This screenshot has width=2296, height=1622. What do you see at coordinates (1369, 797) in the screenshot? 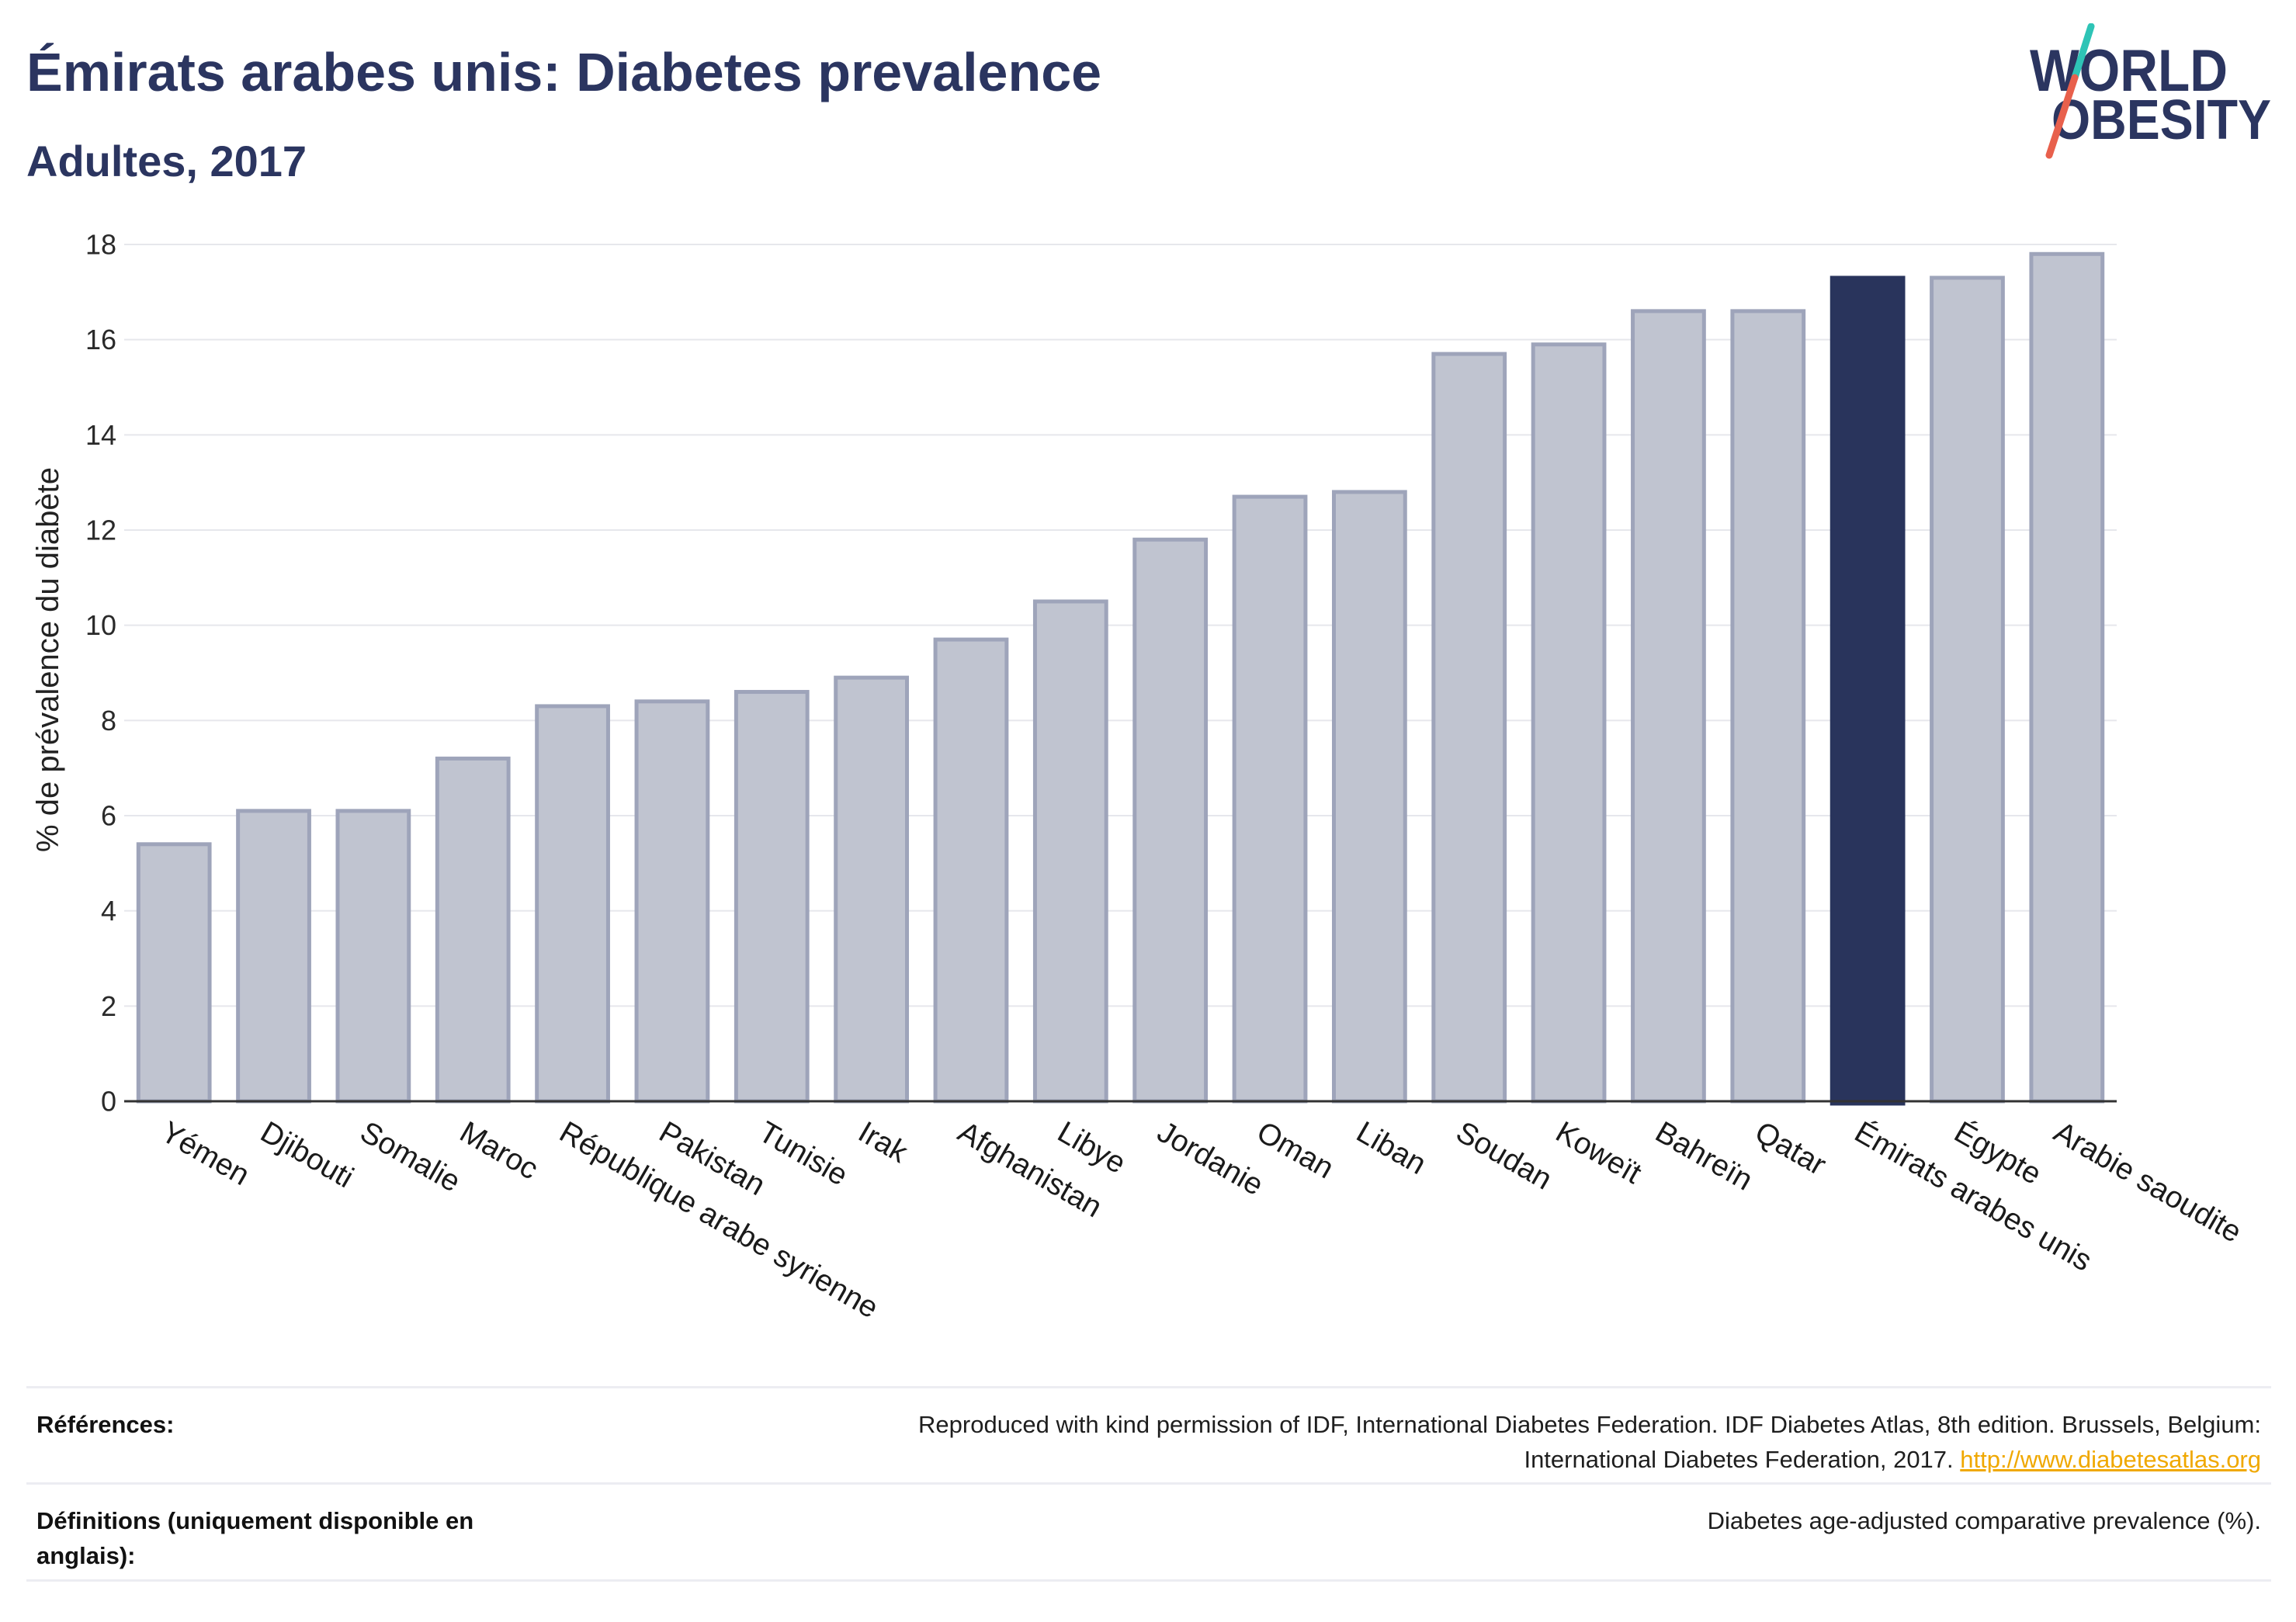
I see `bar-liban` at bounding box center [1369, 797].